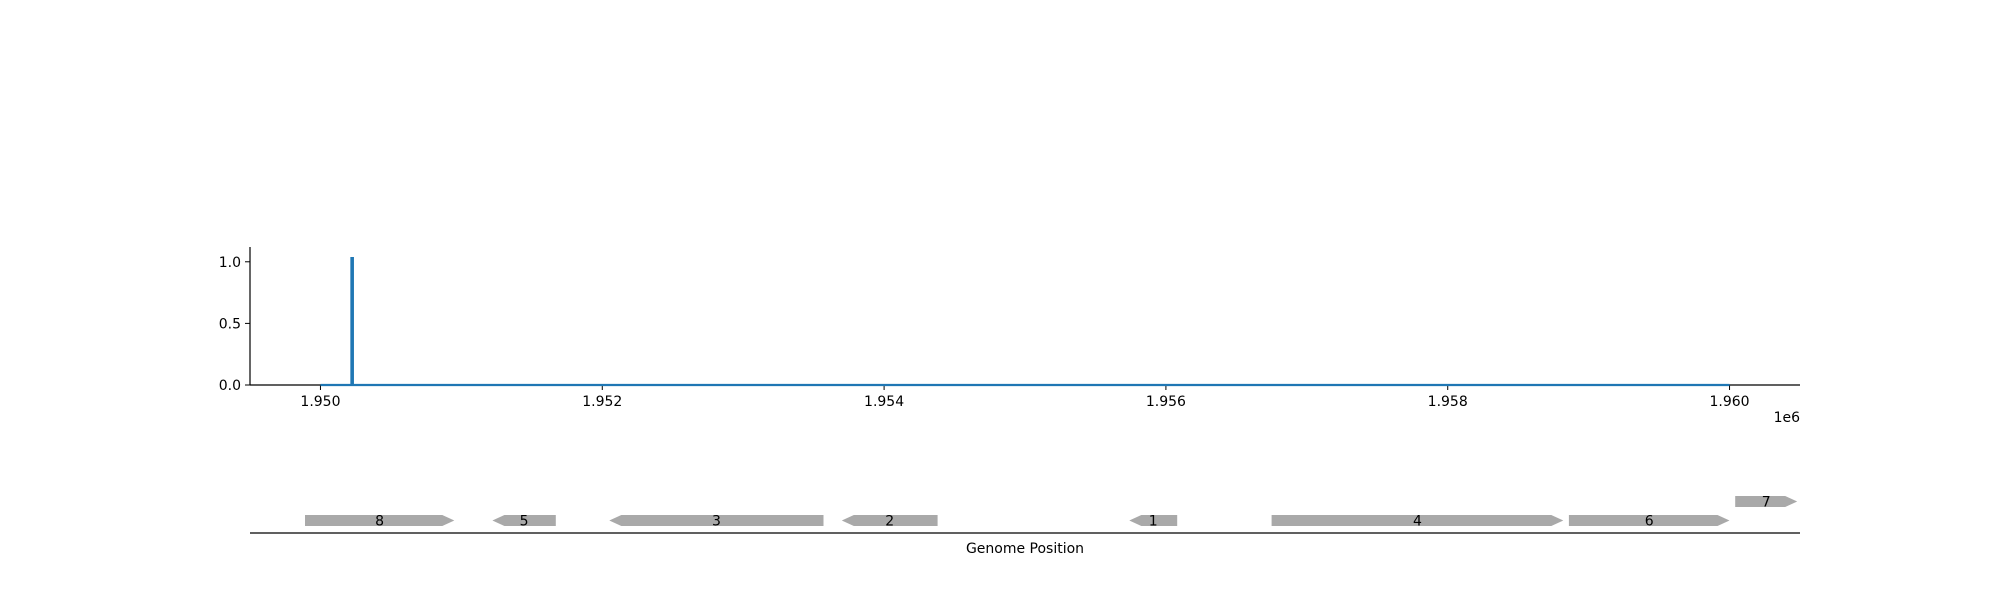 The image size is (2000, 600). Describe the element at coordinates (230, 324) in the screenshot. I see `y-tick-label: 0.5` at that location.